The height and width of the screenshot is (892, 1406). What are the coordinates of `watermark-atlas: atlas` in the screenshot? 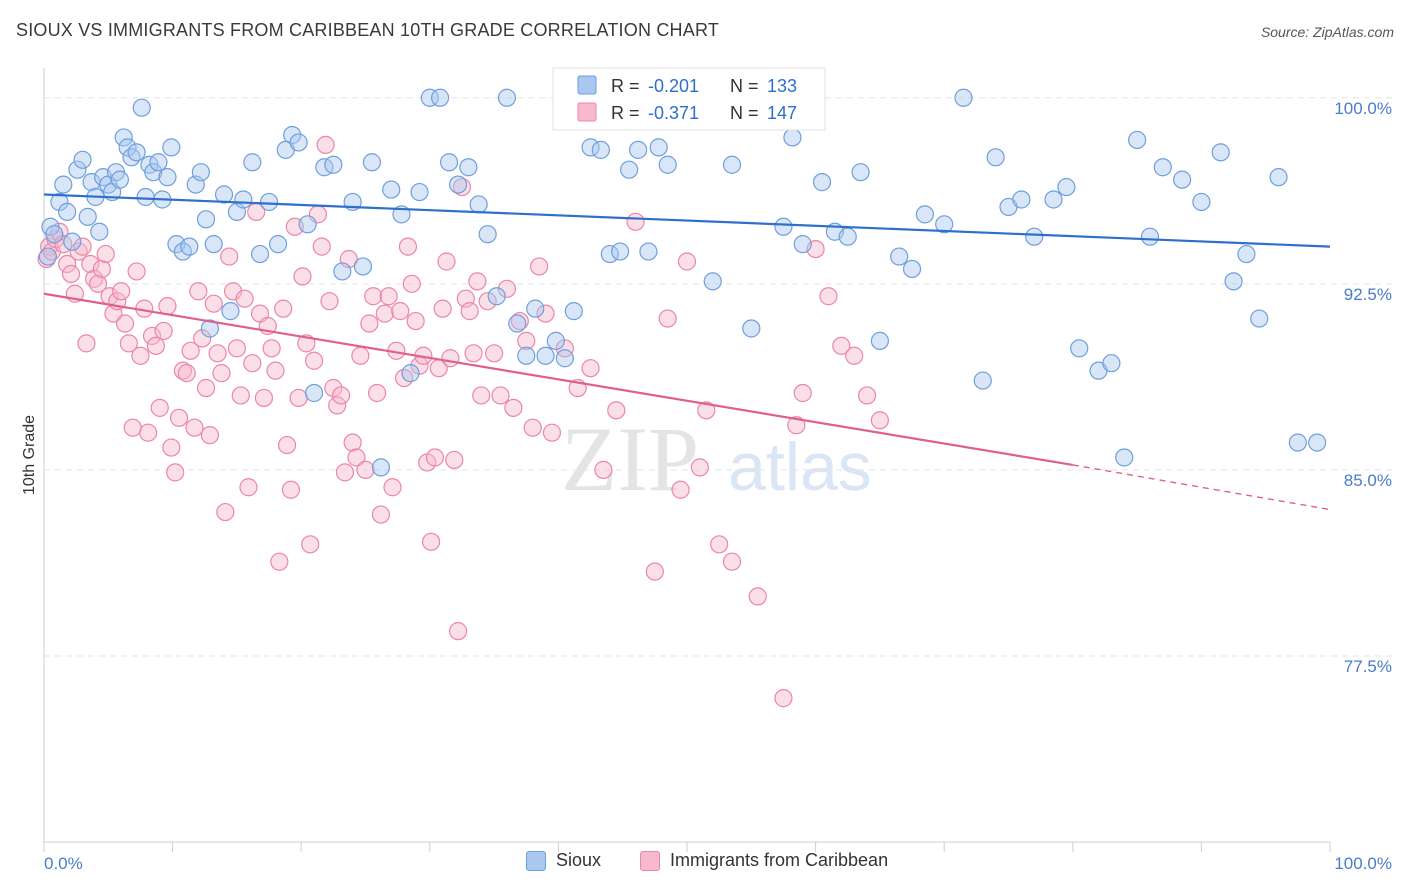 It's located at (800, 467).